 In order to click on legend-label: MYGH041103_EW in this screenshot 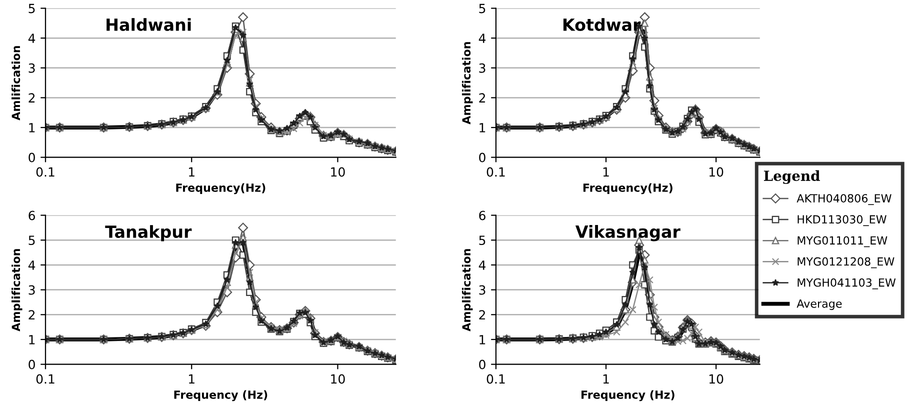, I will do `click(847, 284)`.